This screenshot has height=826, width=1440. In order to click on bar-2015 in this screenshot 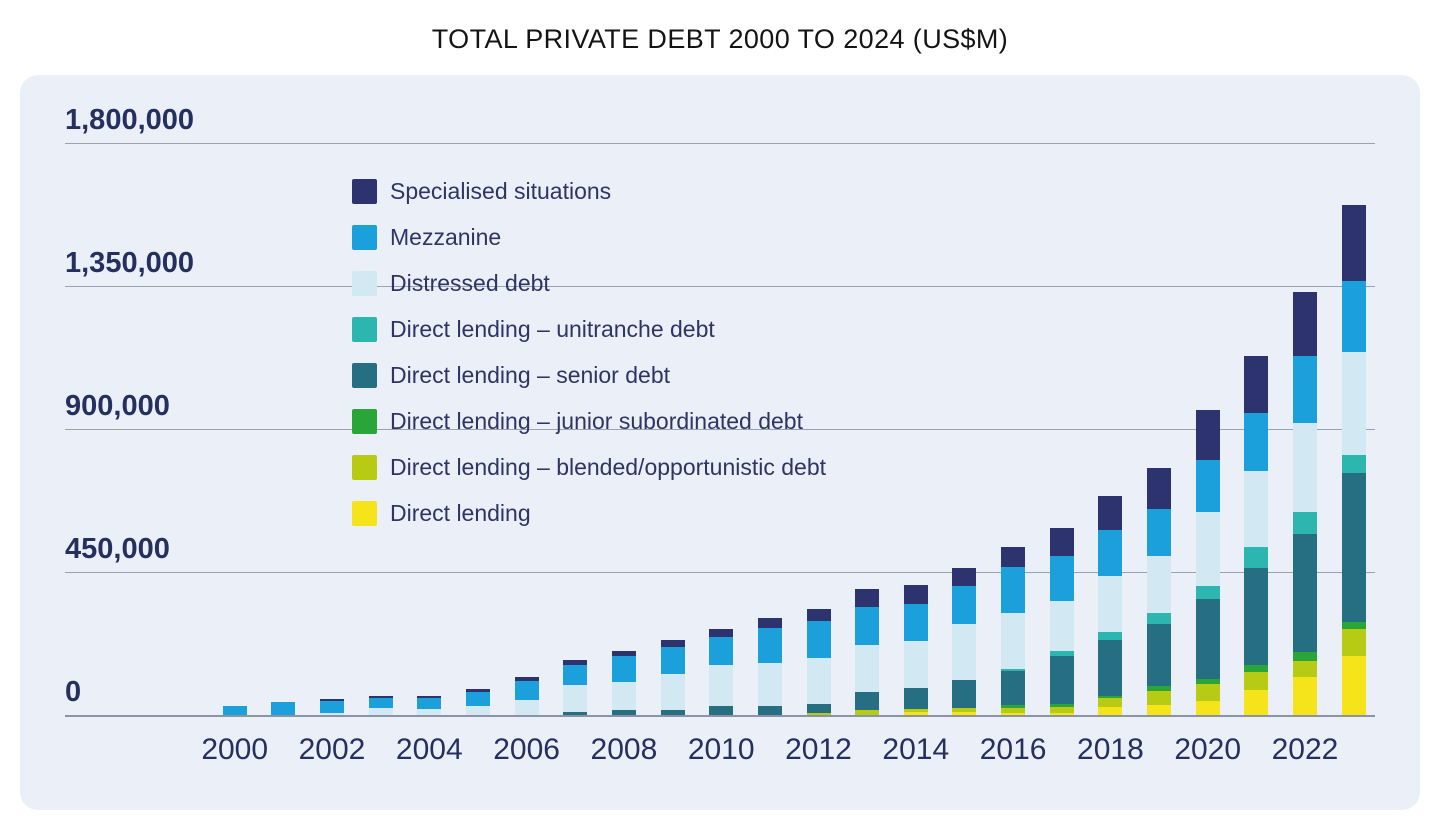, I will do `click(964, 641)`.